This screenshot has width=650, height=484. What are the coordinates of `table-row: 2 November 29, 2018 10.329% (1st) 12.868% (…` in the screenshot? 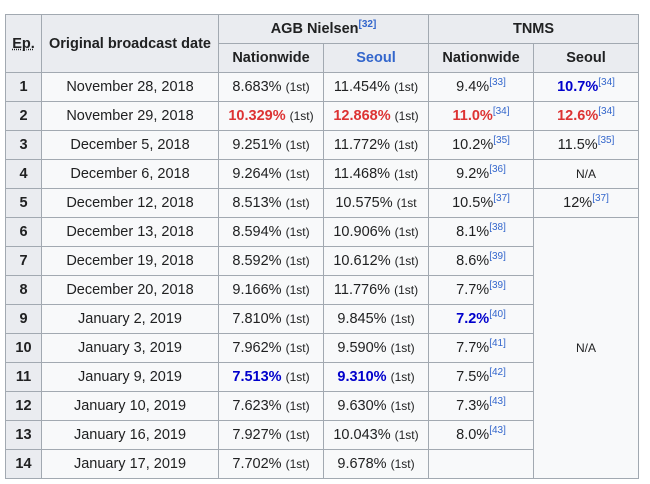 It's located at (322, 116).